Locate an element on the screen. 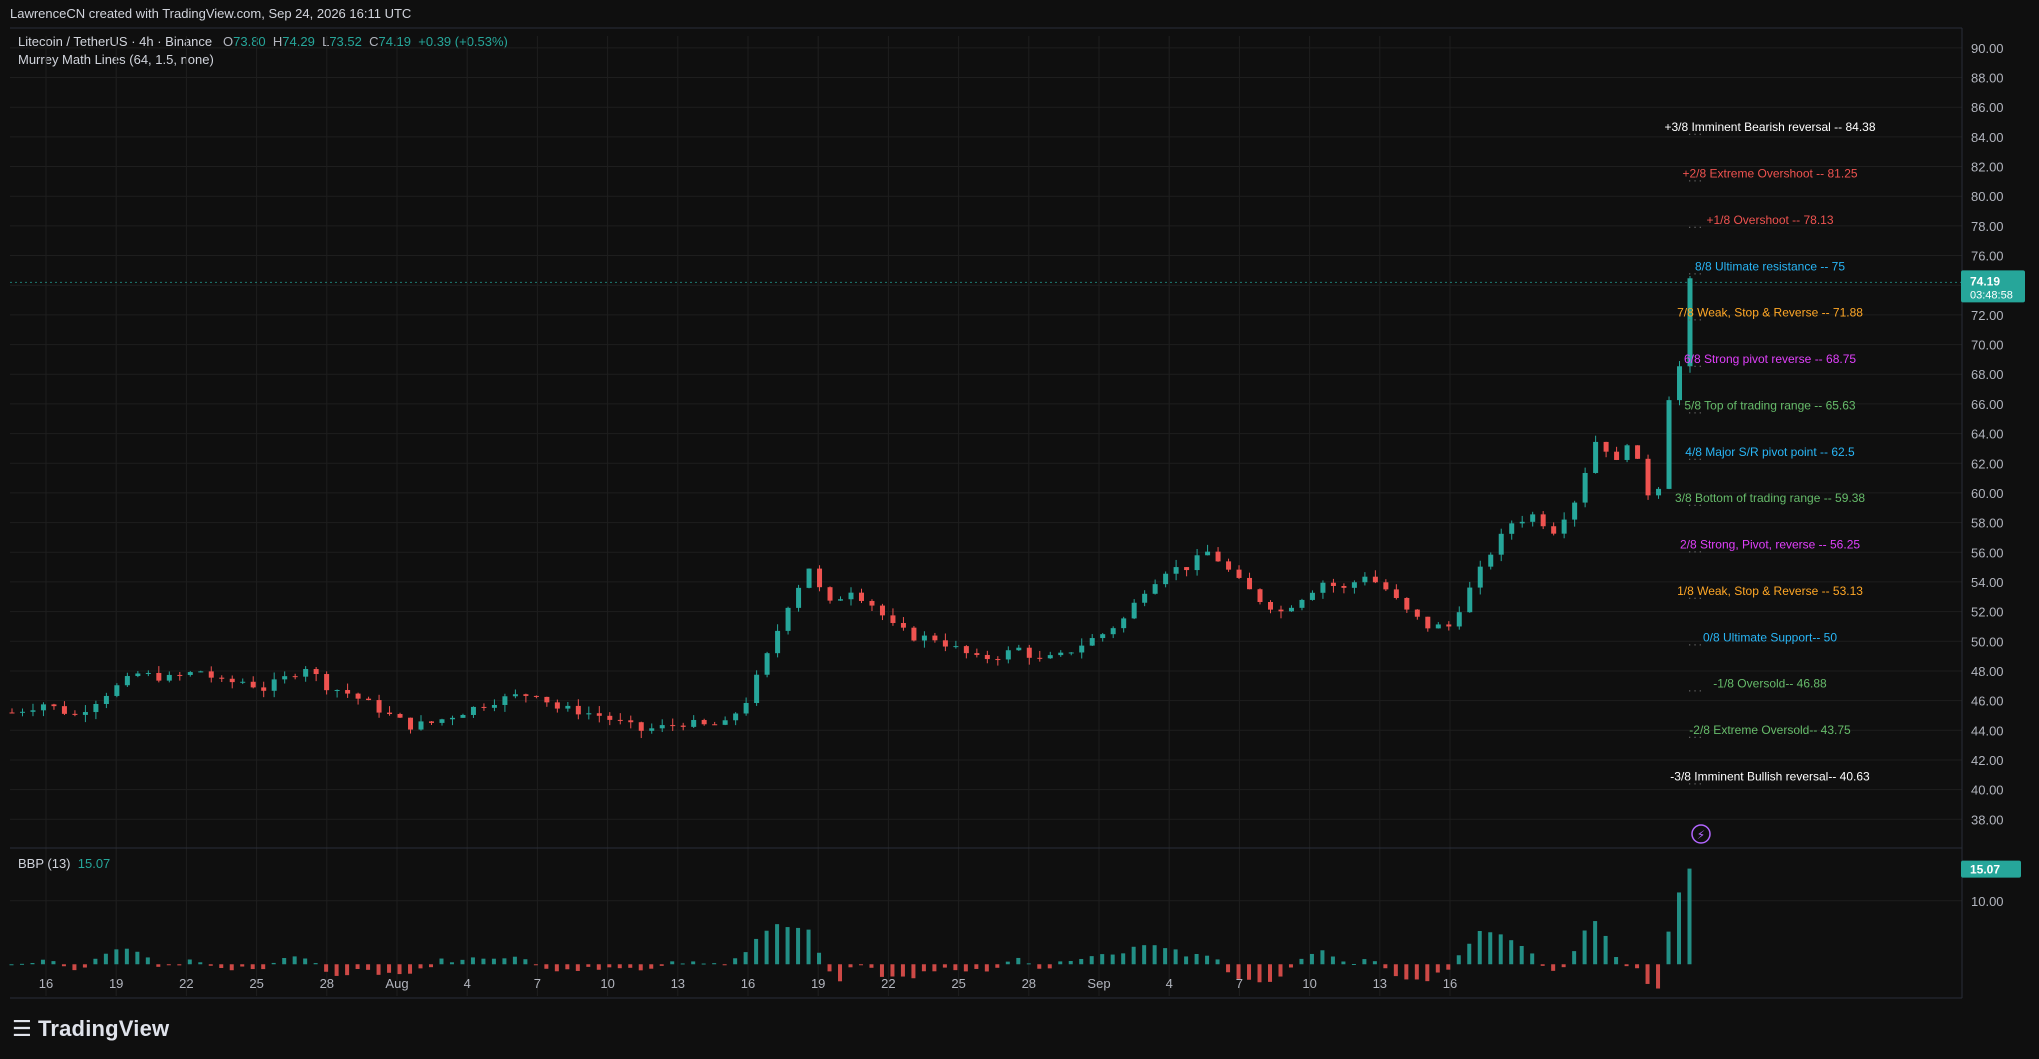 The width and height of the screenshot is (2039, 1059). tradingview-logo-icon: ☰ is located at coordinates (22, 1028).